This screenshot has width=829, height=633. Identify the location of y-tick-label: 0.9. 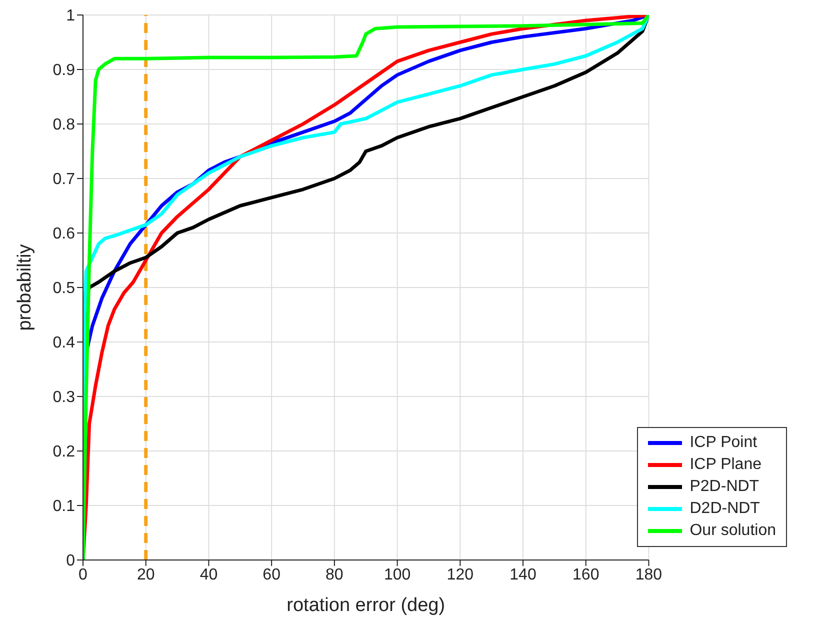
(64, 71).